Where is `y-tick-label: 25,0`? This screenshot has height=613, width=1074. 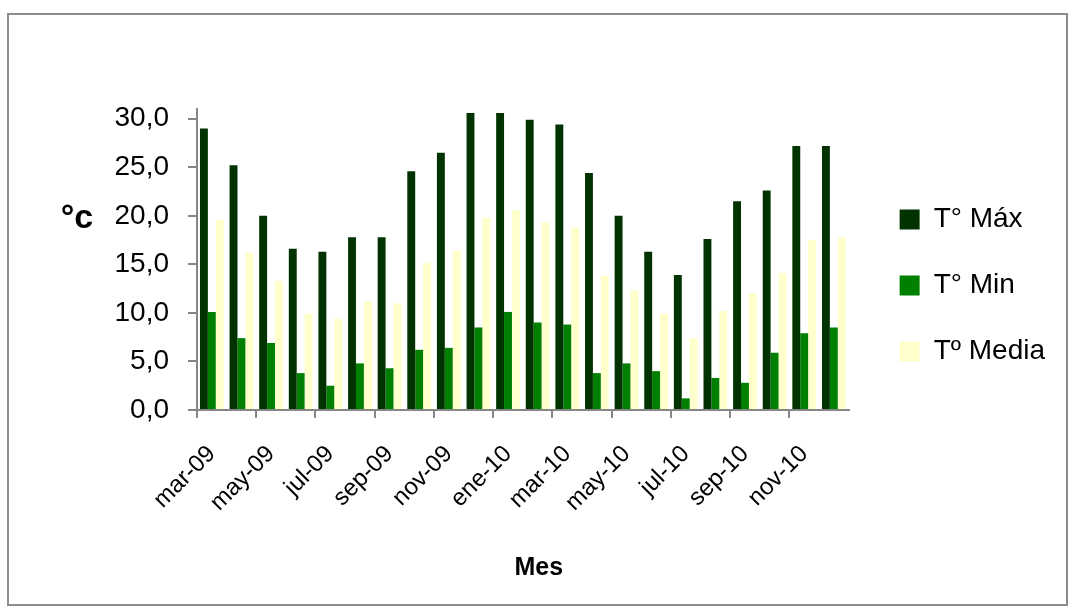
y-tick-label: 25,0 is located at coordinates (141, 165).